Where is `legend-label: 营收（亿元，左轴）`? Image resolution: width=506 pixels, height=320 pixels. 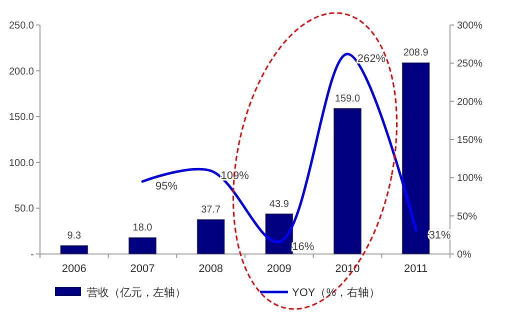 legend-label: 营收（亿元，左轴） is located at coordinates (136, 292).